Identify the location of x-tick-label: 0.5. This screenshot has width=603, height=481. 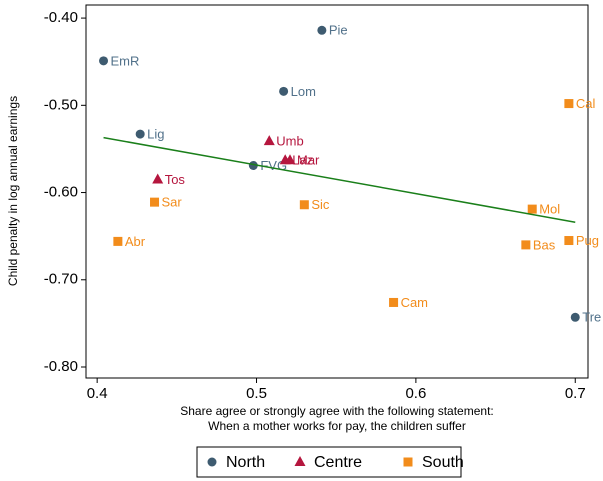
(256, 393).